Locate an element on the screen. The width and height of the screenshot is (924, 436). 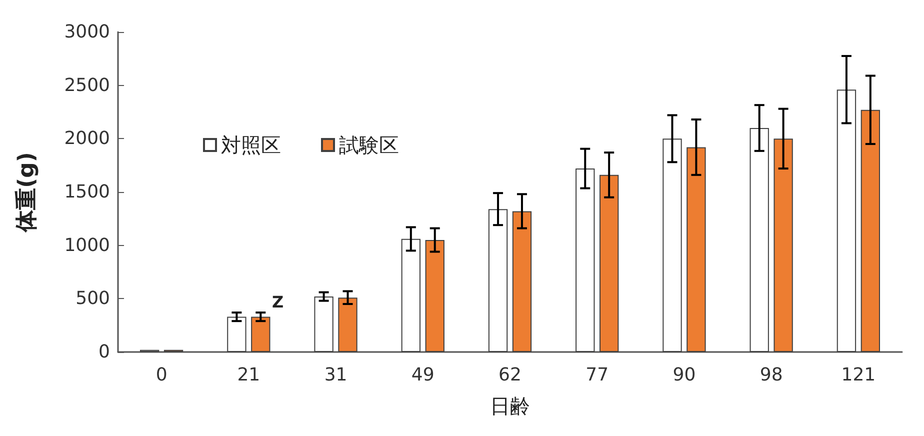
y-axis-title: 体重(g) is located at coordinates (27, 192).